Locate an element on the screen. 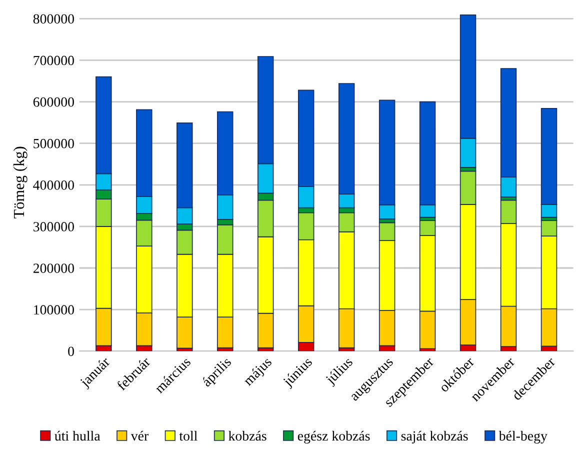  y-tick-label: 300000 is located at coordinates (54, 227).